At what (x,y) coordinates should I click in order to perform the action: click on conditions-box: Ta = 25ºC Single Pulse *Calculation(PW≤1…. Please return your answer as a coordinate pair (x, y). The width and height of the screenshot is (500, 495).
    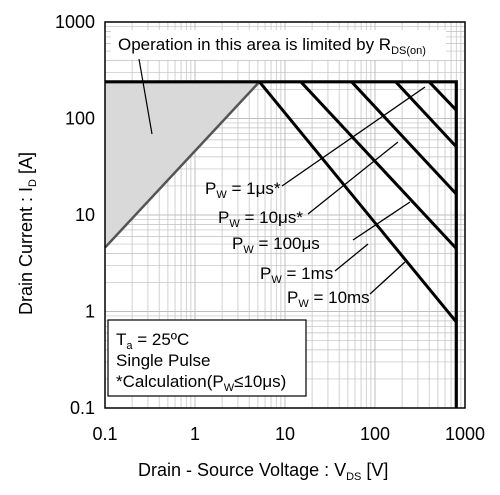
    Looking at the image, I should click on (207, 358).